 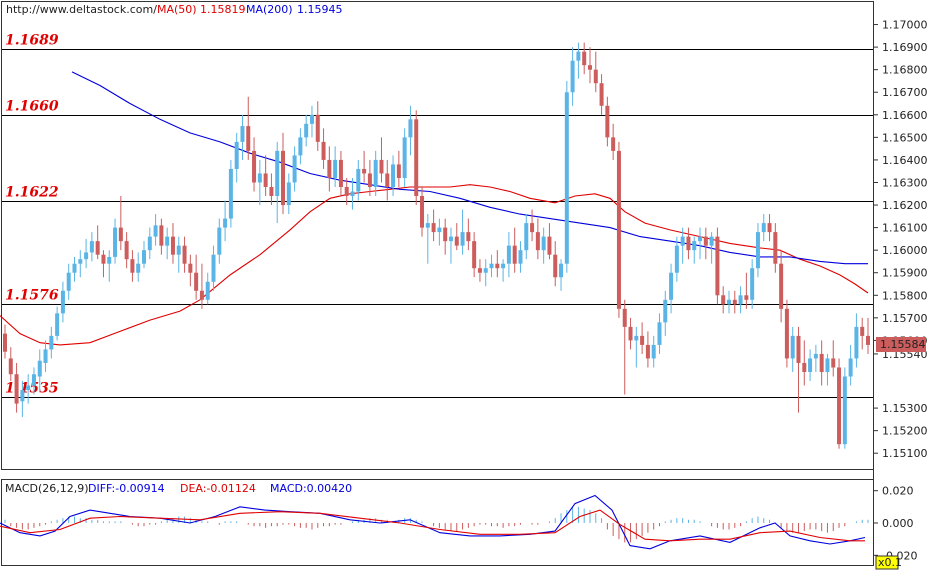 I want to click on price-tick-label: 1.16100, so click(x=905, y=228).